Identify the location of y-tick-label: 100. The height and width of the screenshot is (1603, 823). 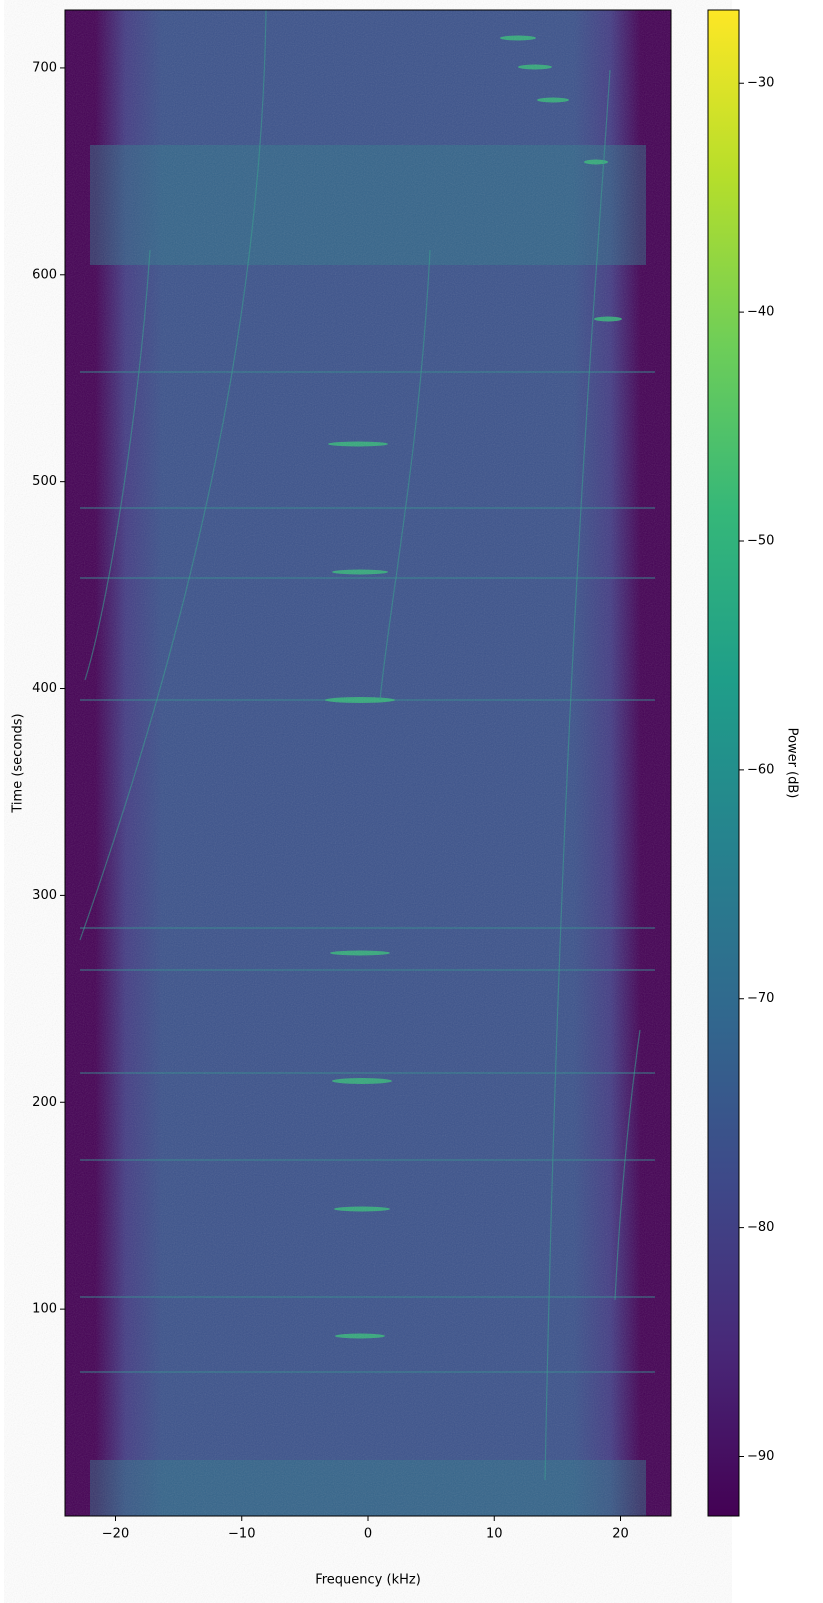
(44, 1309).